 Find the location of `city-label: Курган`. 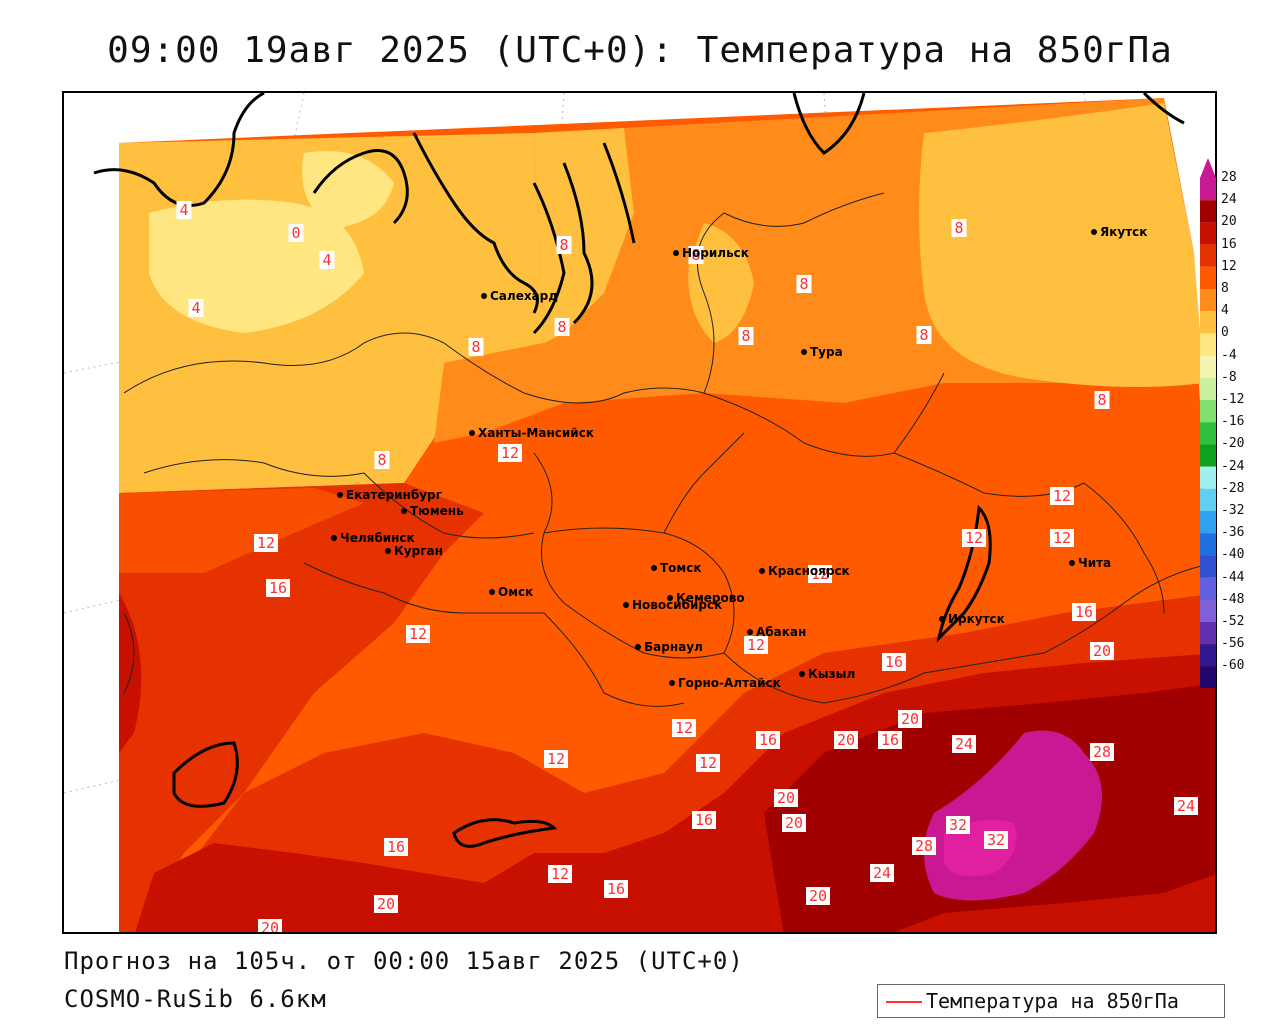

city-label: Курган is located at coordinates (418, 551).